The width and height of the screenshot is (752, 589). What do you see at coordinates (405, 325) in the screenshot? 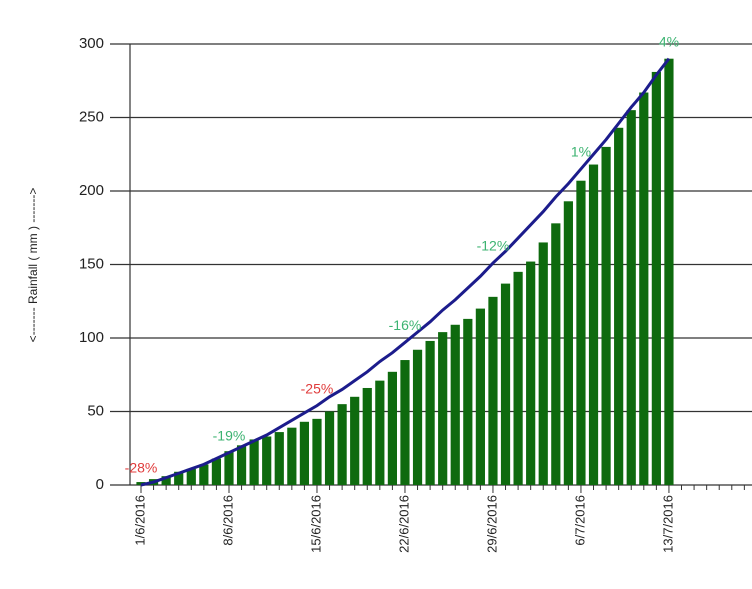
I see `value-label: -16%` at bounding box center [405, 325].